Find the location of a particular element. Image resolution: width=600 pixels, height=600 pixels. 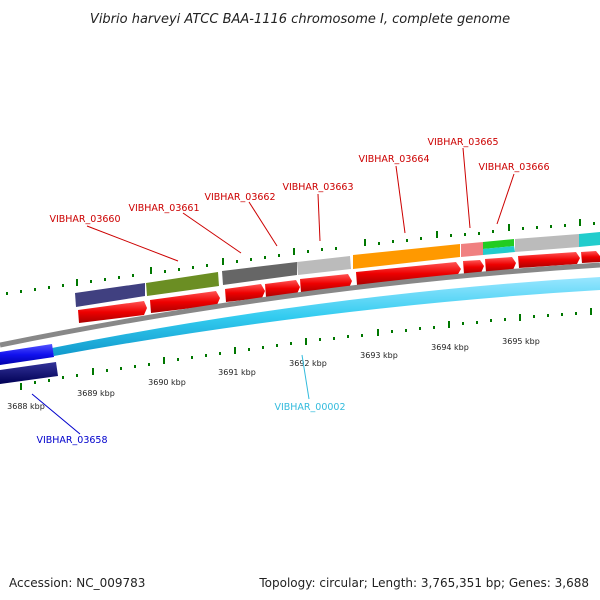

upper-tick-track is located at coordinates (300, 257).